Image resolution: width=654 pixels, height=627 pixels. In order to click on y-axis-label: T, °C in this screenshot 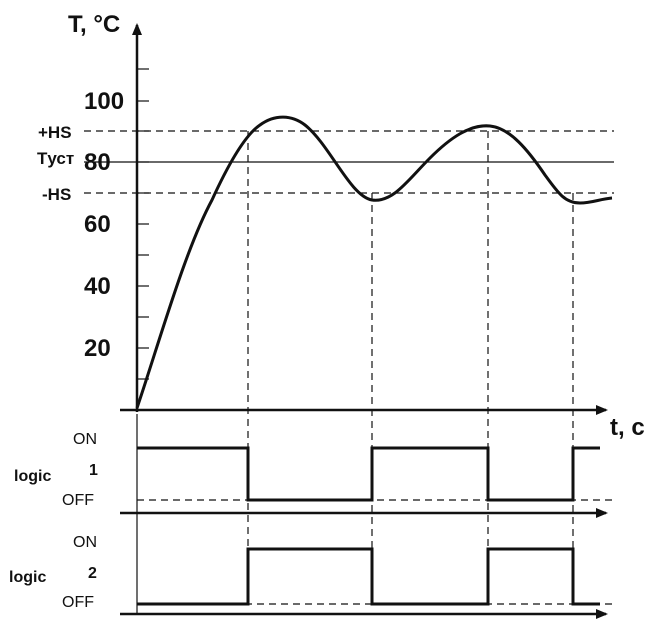, I will do `click(94, 24)`.